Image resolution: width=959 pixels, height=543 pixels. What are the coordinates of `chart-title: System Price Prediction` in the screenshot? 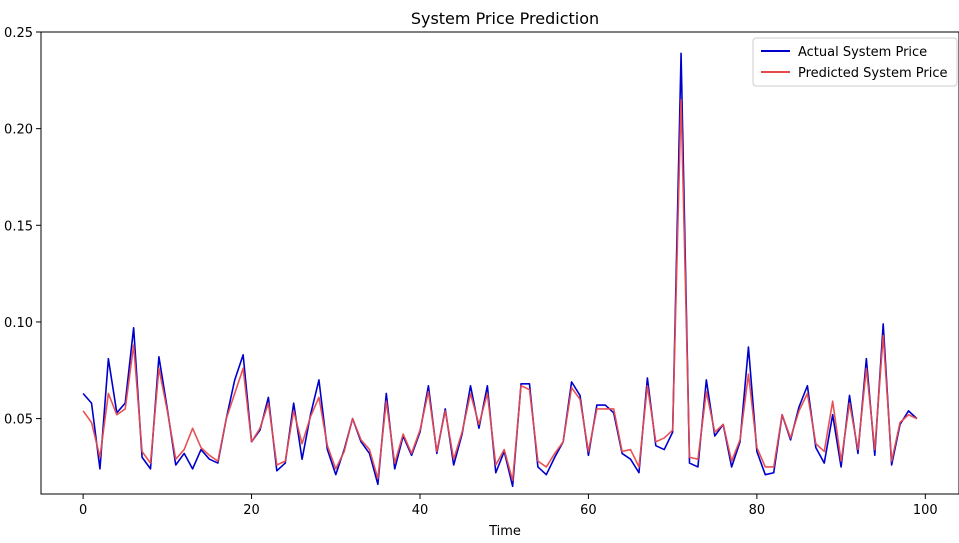 It's located at (505, 18).